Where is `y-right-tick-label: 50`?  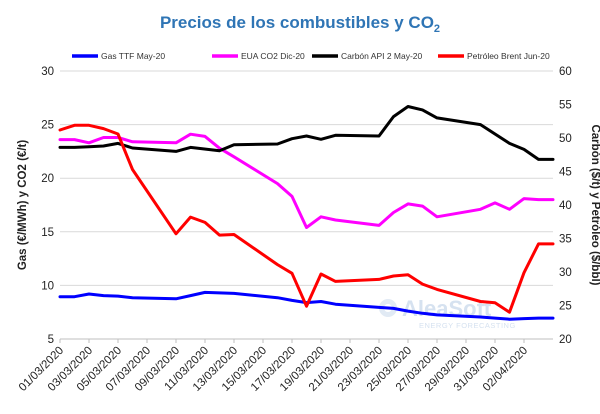 y-right-tick-label: 50 is located at coordinates (565, 139).